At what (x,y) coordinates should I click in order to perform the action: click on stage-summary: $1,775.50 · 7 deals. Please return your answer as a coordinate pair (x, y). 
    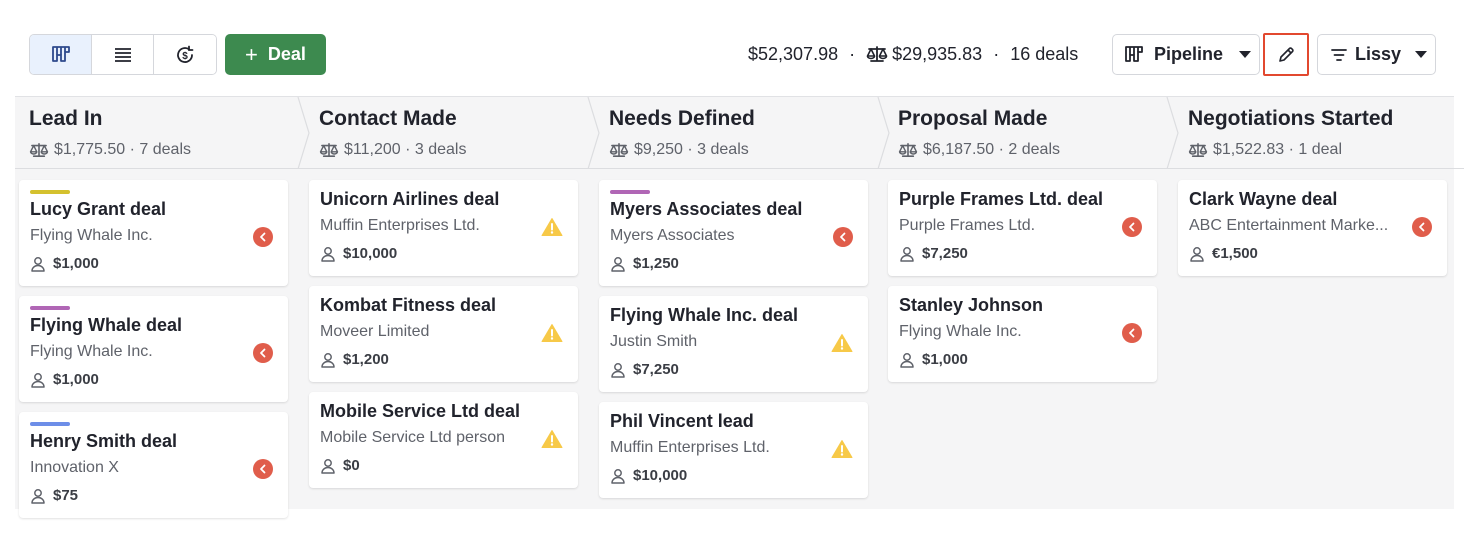
    Looking at the image, I should click on (122, 149).